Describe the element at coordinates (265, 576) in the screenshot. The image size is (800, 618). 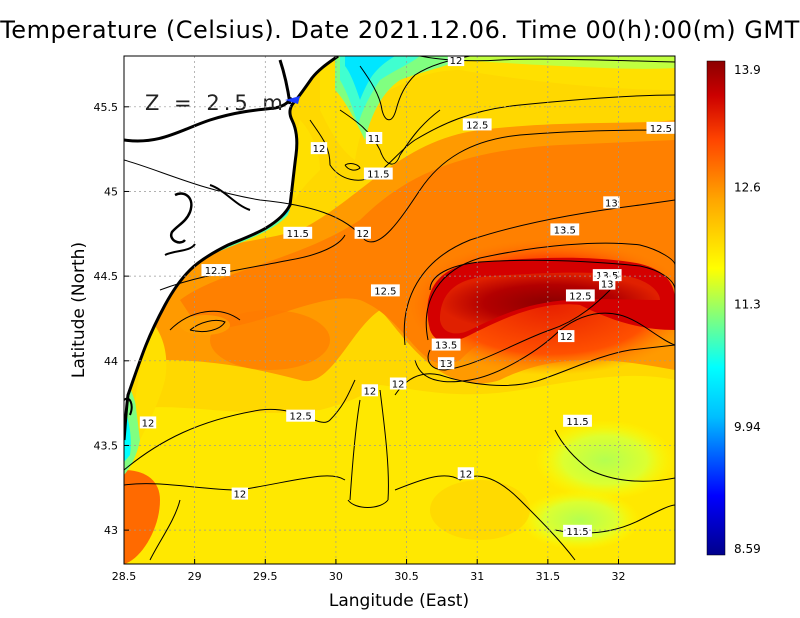
I see `x-tick-label: 29.5` at that location.